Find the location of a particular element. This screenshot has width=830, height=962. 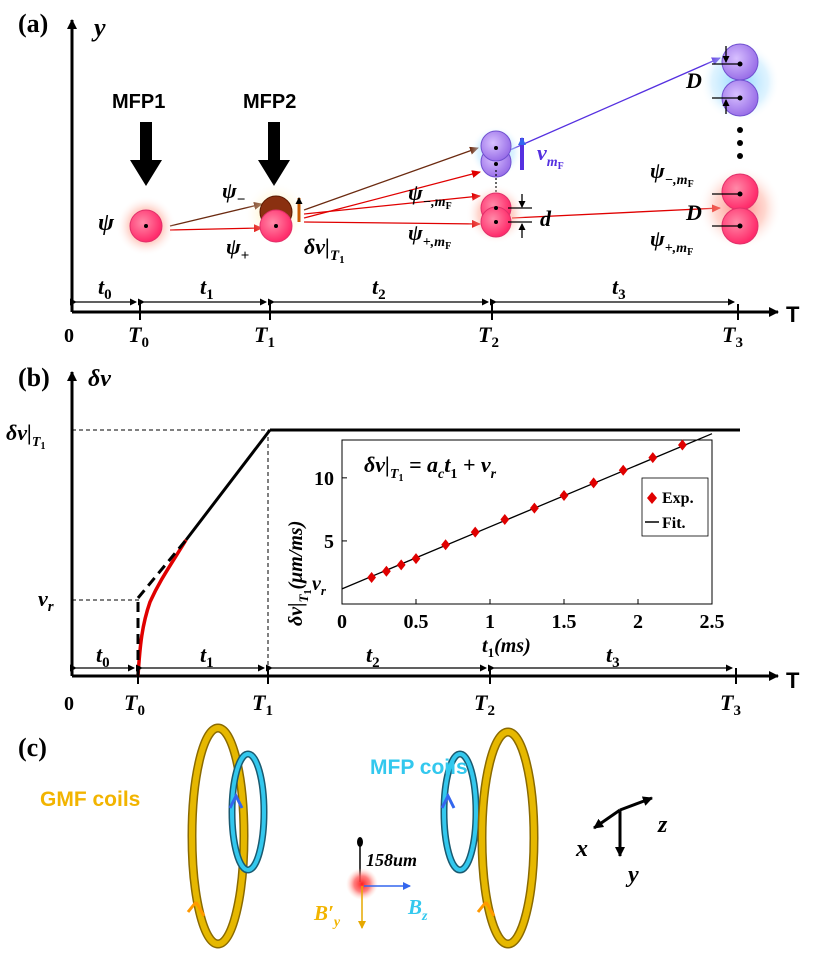

panel-b-t0: t0 is located at coordinates (103, 656).